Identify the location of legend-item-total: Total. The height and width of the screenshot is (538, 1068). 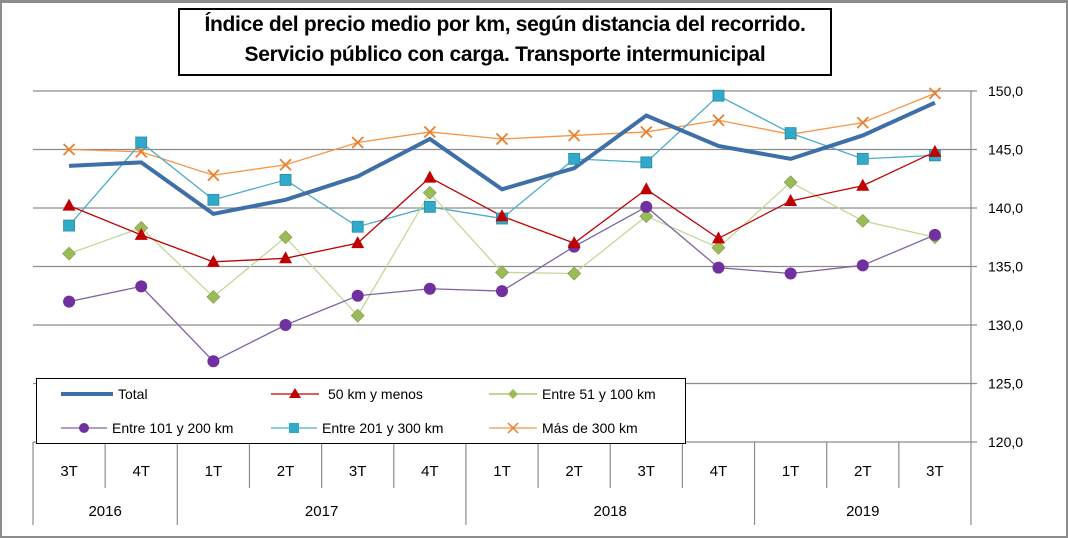
(103, 394).